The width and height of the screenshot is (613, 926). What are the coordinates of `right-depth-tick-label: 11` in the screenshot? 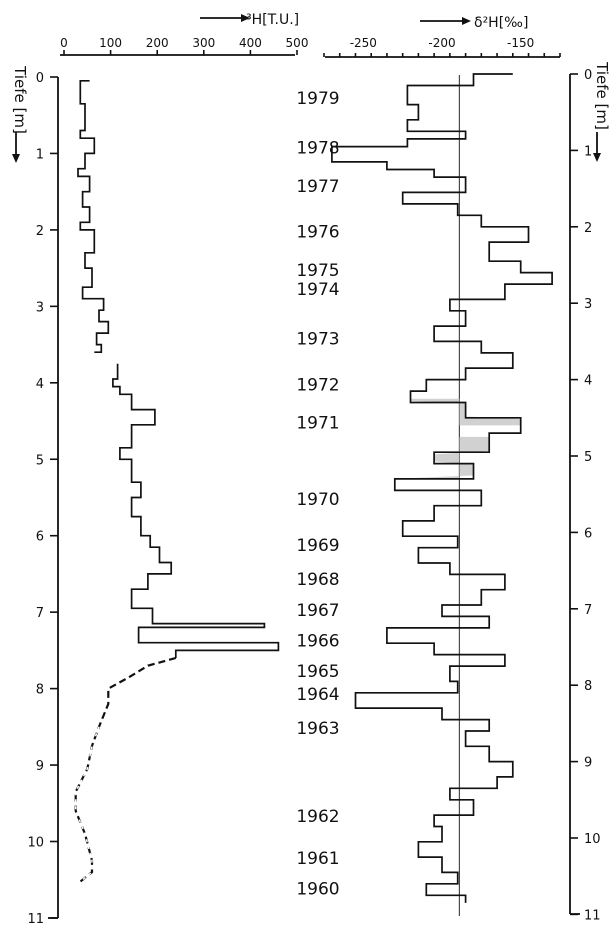 It's located at (592, 915).